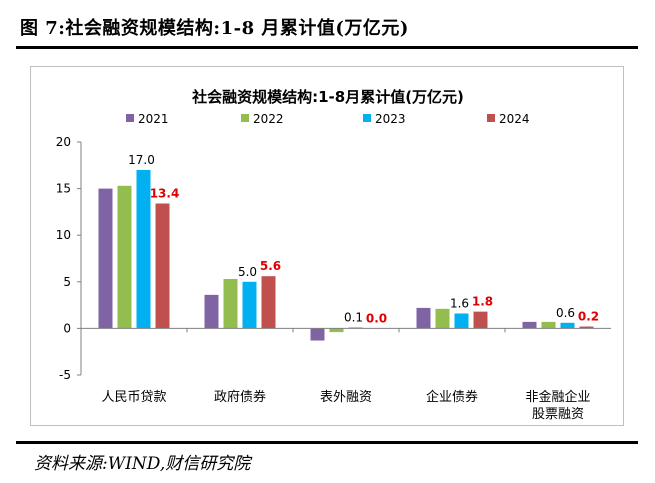 This screenshot has width=655, height=483. Describe the element at coordinates (514, 119) in the screenshot. I see `legend-label-2024: 2024` at that location.